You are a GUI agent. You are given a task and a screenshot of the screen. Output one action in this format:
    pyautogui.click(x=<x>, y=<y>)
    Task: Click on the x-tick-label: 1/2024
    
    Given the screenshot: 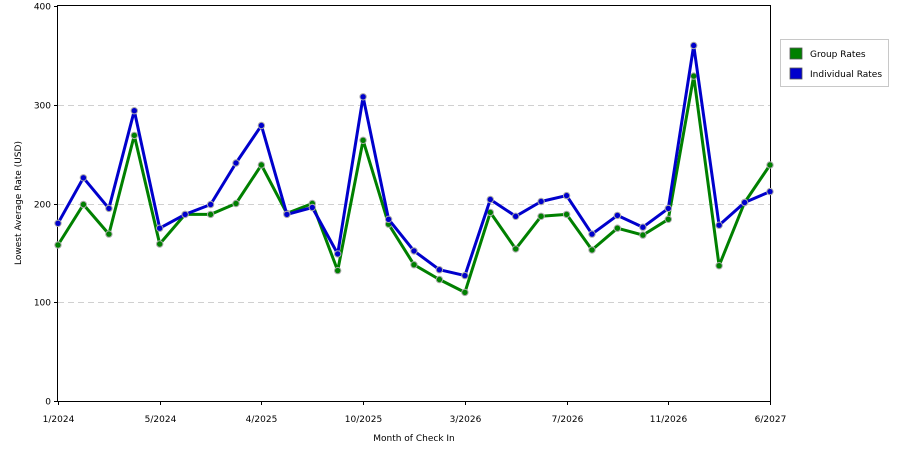 What is the action you would take?
    pyautogui.click(x=59, y=420)
    